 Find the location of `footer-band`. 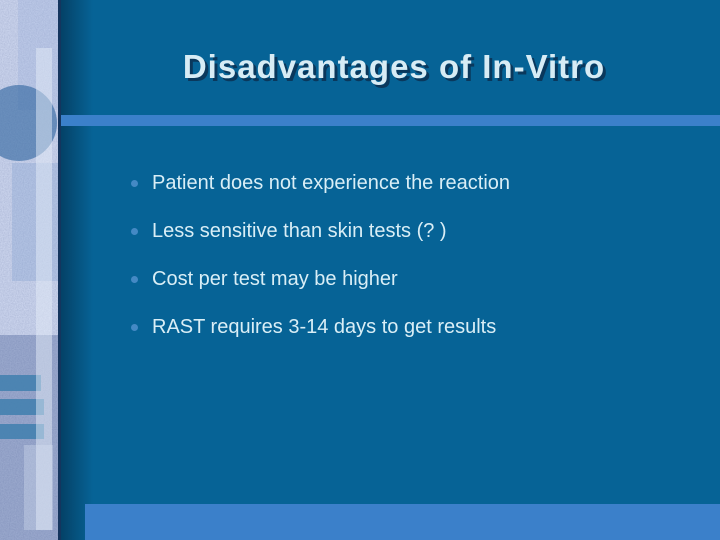

footer-band is located at coordinates (402, 522).